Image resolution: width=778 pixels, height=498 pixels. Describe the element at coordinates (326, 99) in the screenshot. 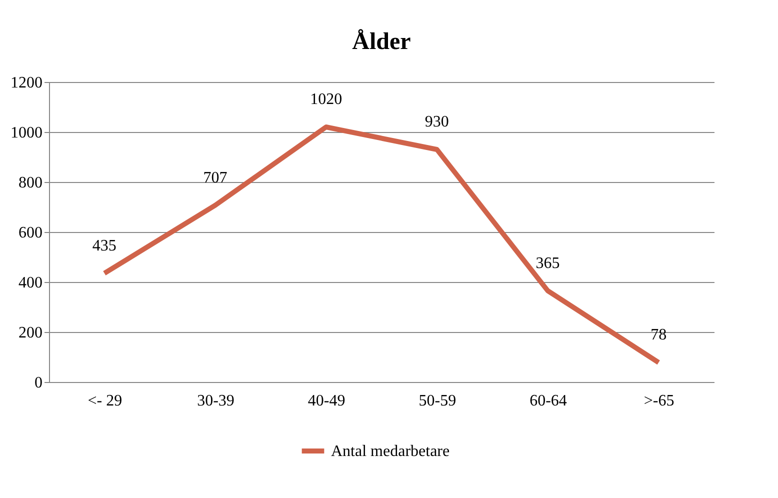

I see `data-label: 1020` at that location.